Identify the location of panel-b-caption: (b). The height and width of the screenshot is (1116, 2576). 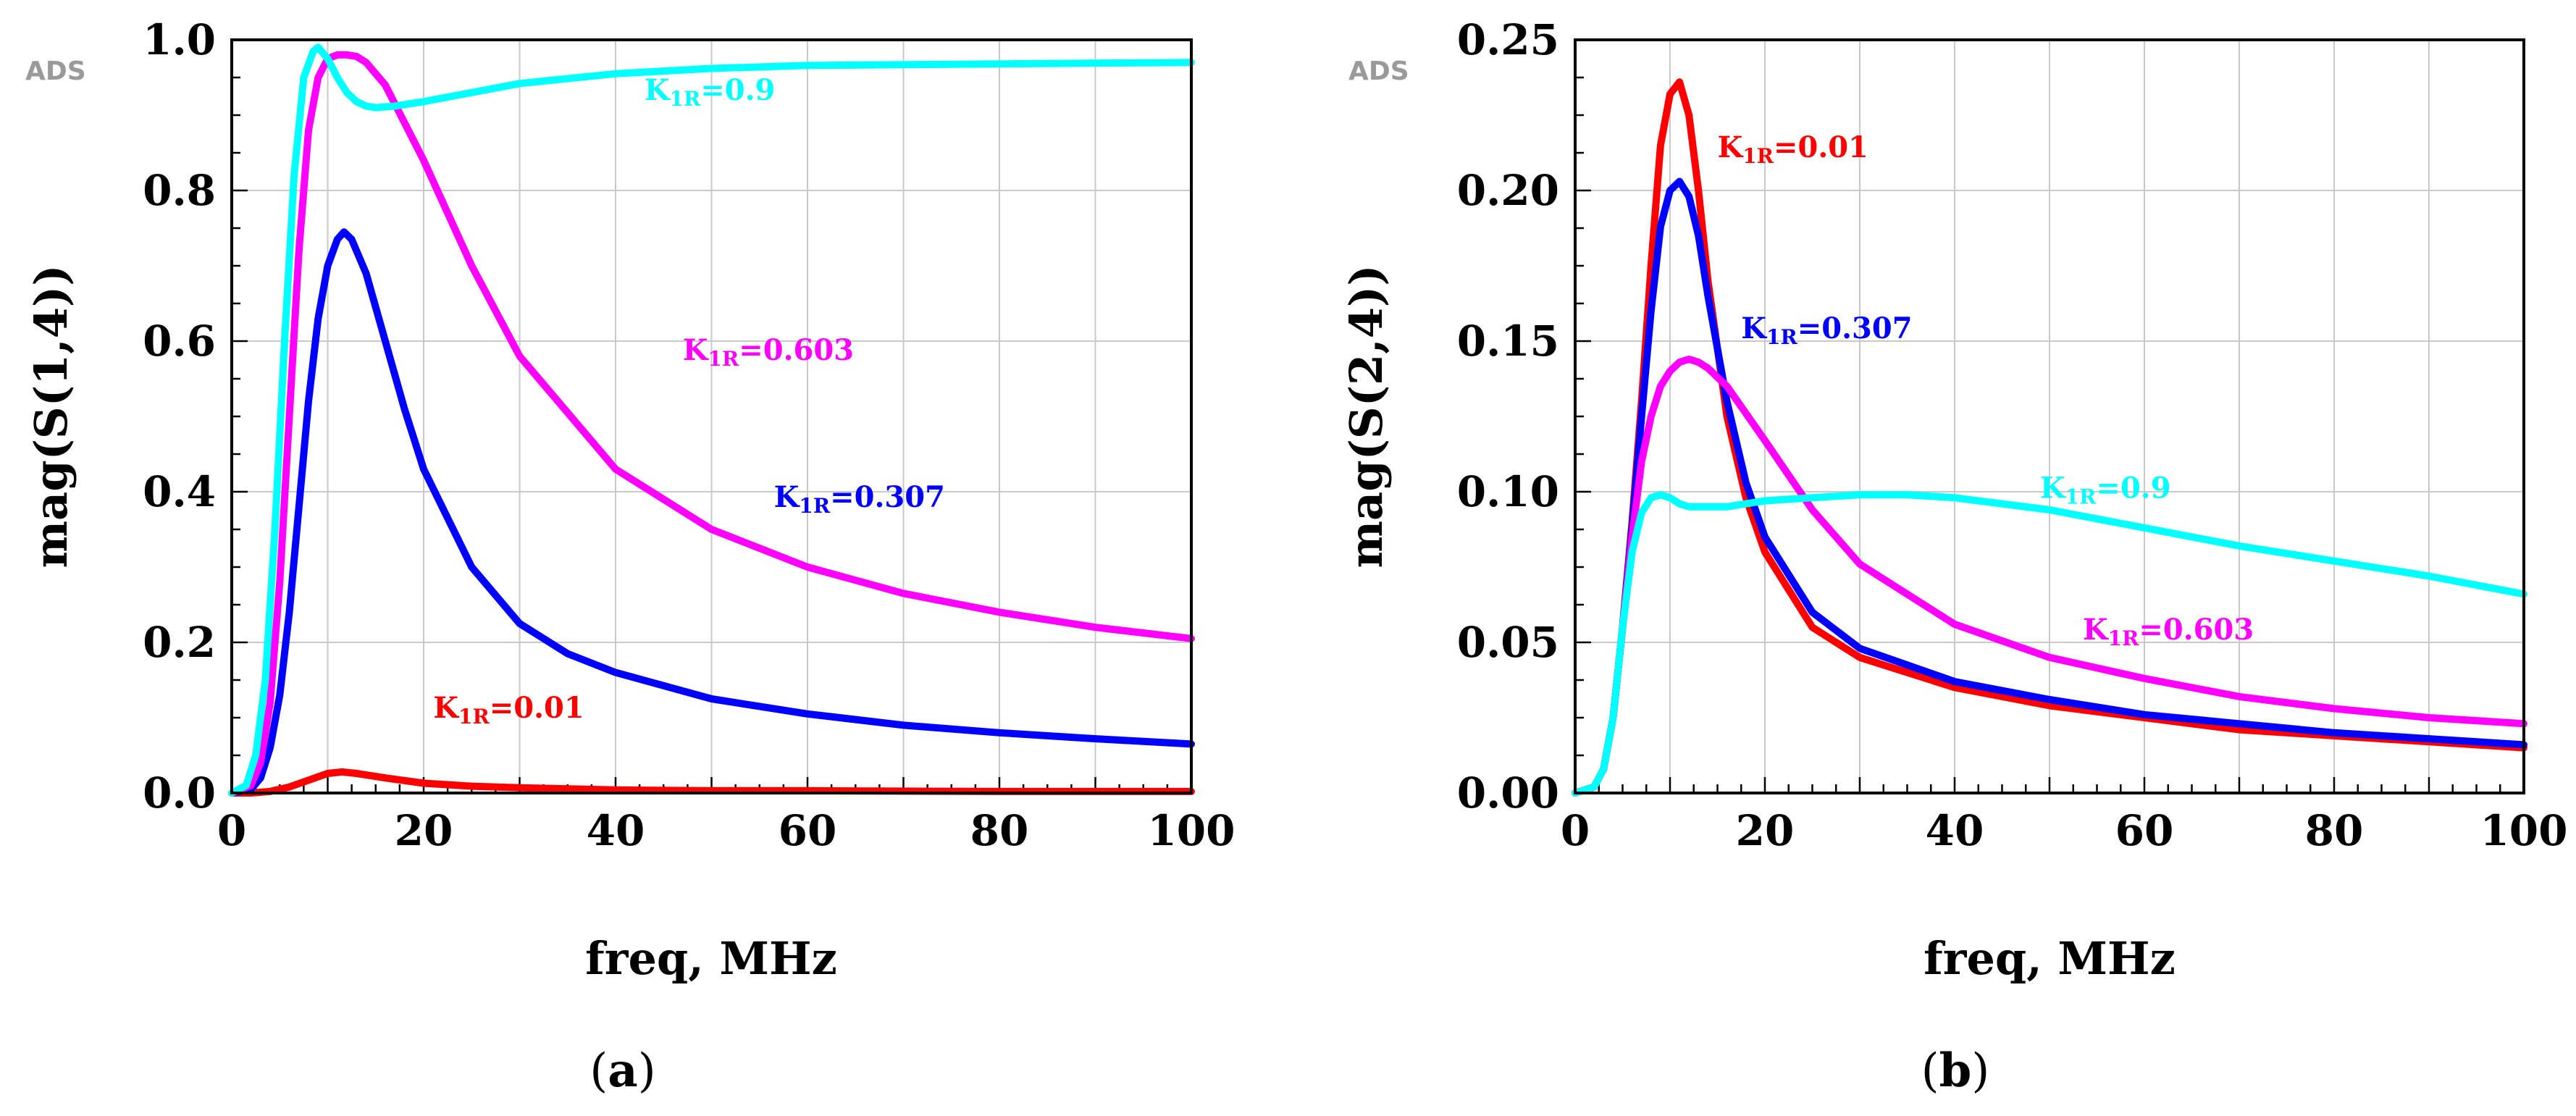
(1955, 1071).